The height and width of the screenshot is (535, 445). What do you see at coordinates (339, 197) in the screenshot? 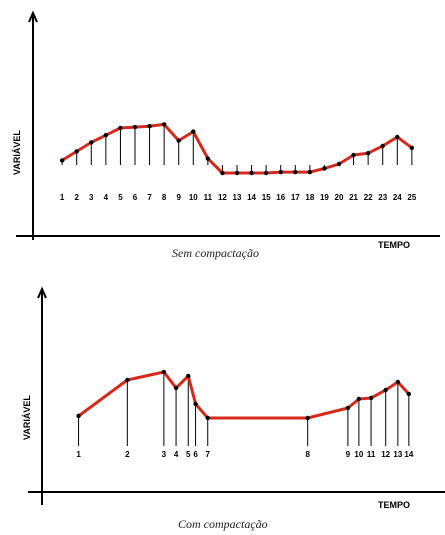
I see `point-label-20: 20` at bounding box center [339, 197].